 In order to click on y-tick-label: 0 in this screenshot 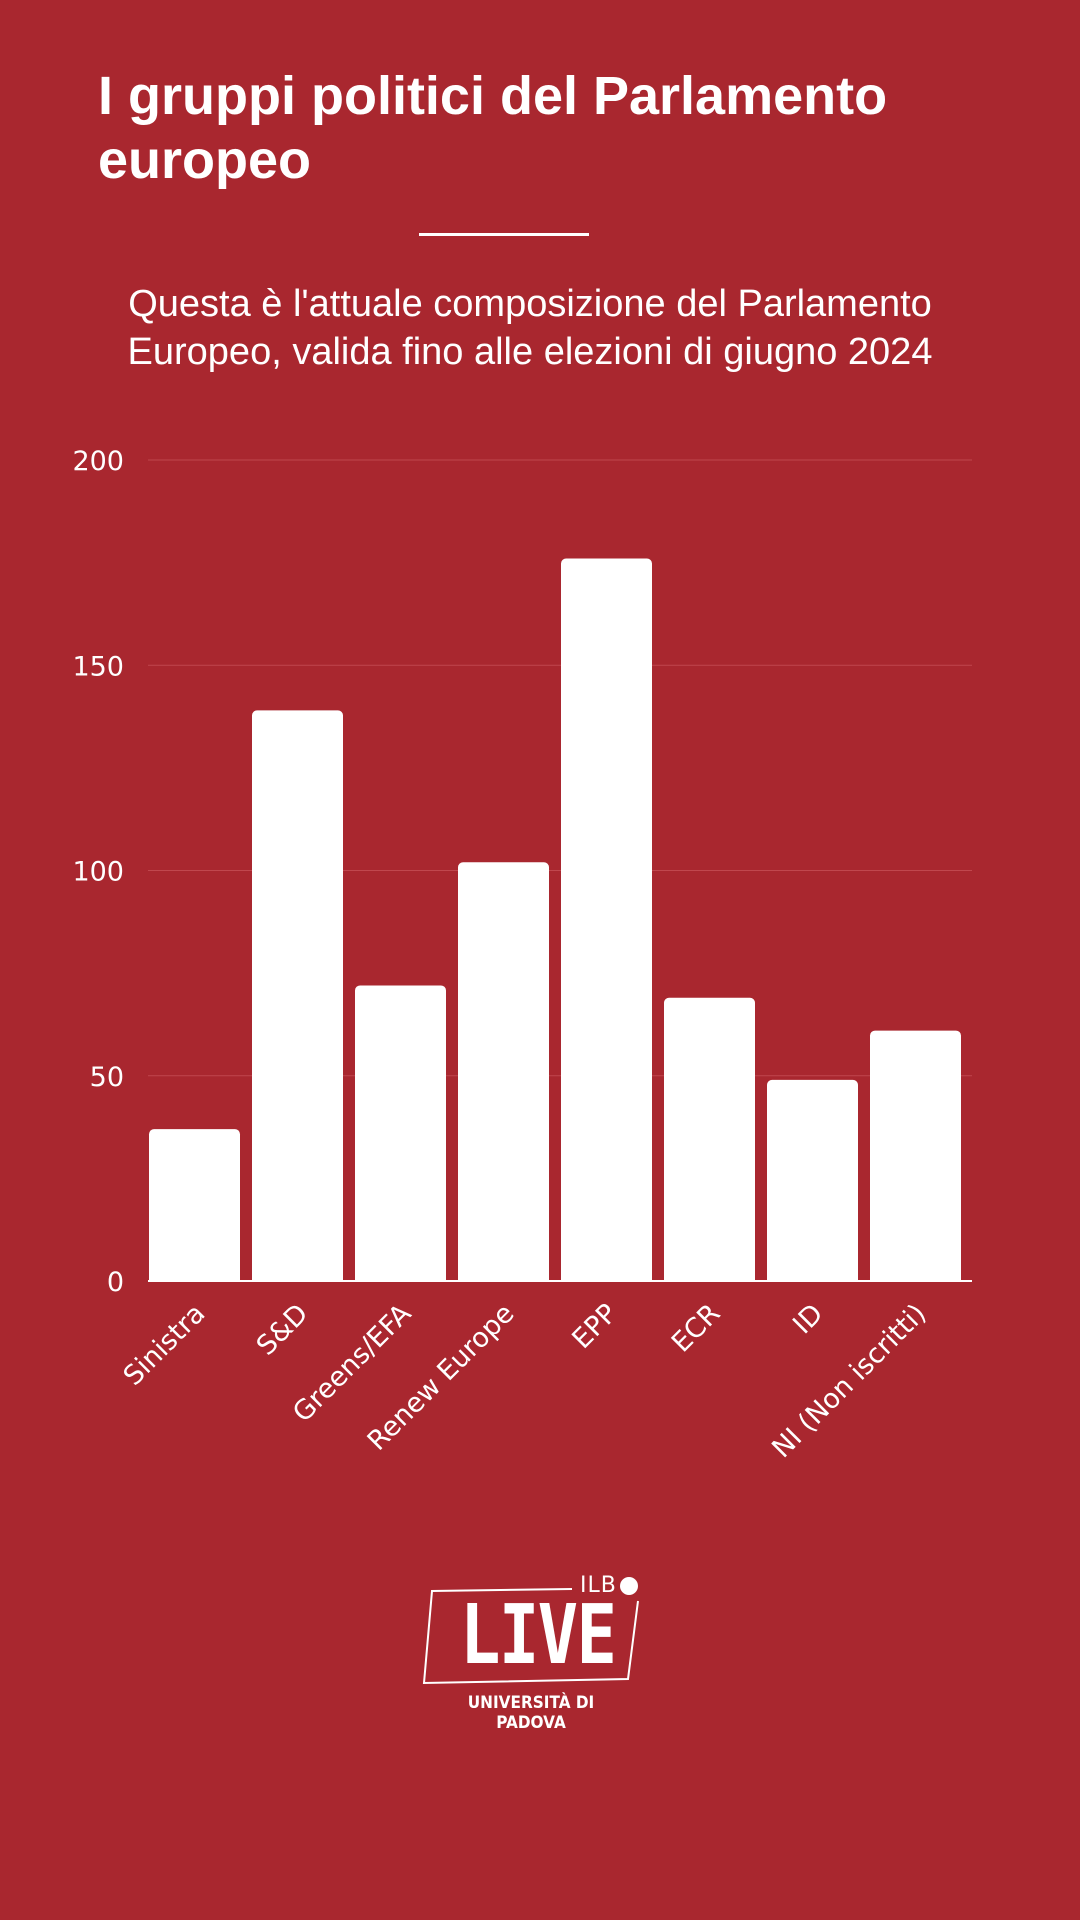, I will do `click(115, 1282)`.